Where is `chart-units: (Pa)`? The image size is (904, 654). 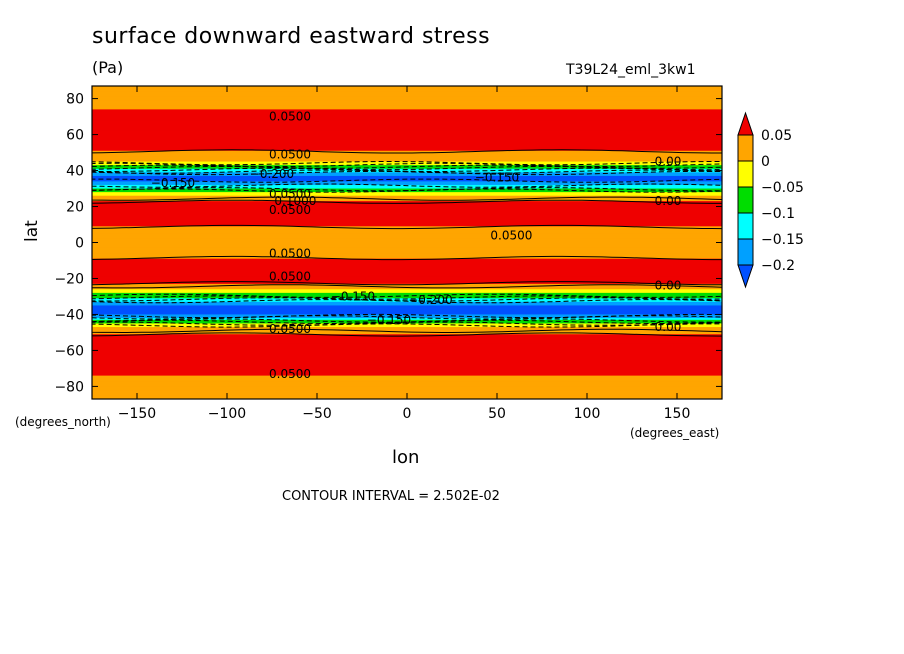
chart-units: (Pa) is located at coordinates (108, 67).